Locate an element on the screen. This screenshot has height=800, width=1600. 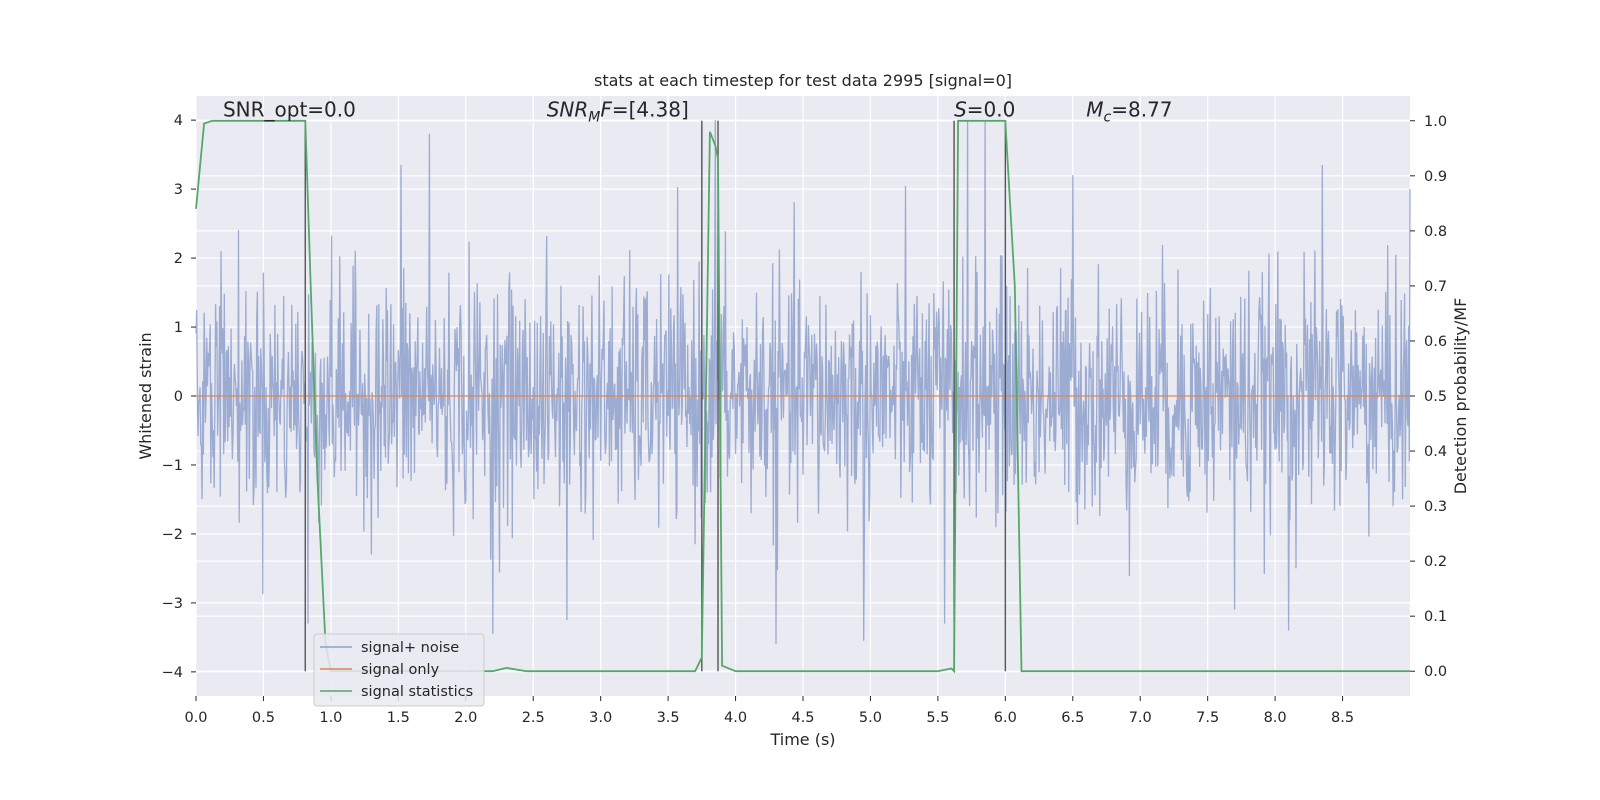
y-tick-label-4: 0 is located at coordinates (178, 397).